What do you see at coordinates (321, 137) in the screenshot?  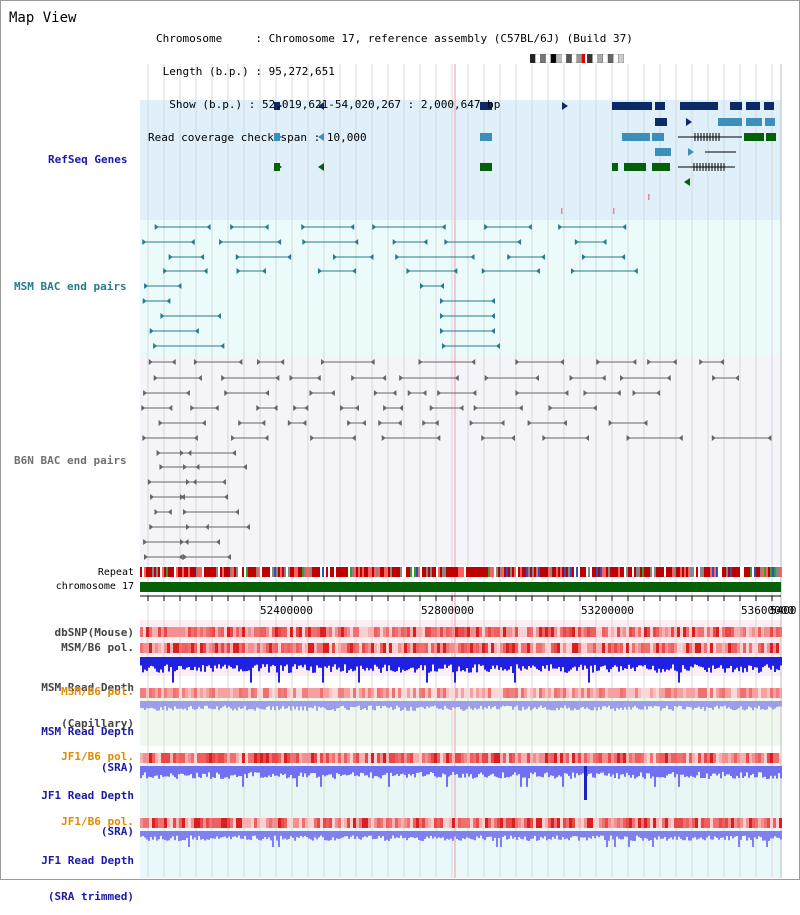 I see `gene-arrow` at bounding box center [321, 137].